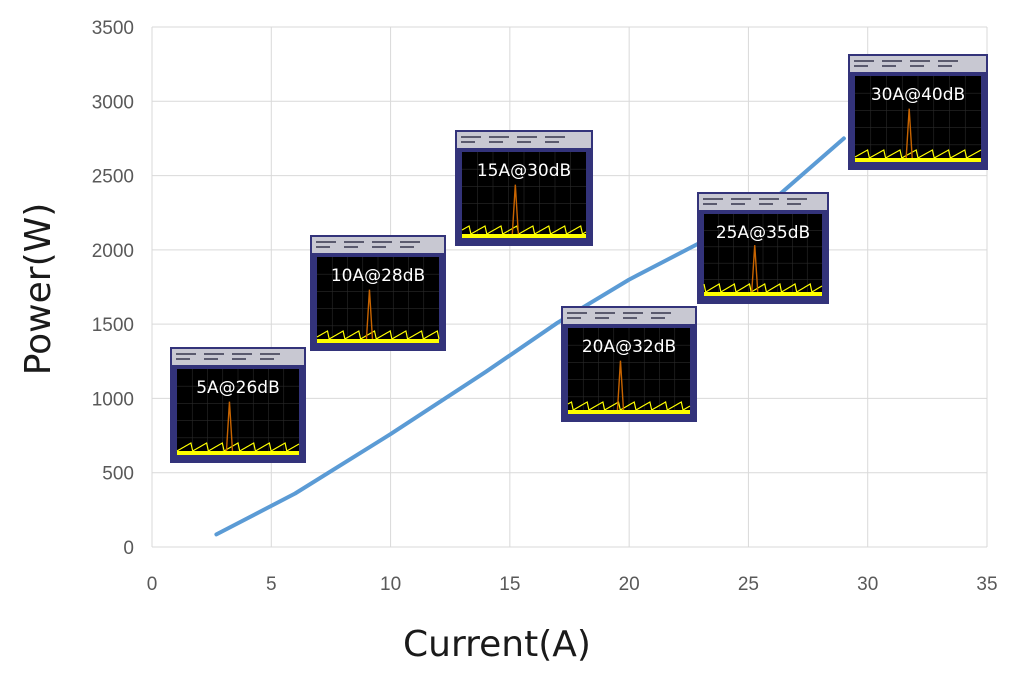  Describe the element at coordinates (238, 388) in the screenshot. I see `inset-label: 5A@26dB` at that location.